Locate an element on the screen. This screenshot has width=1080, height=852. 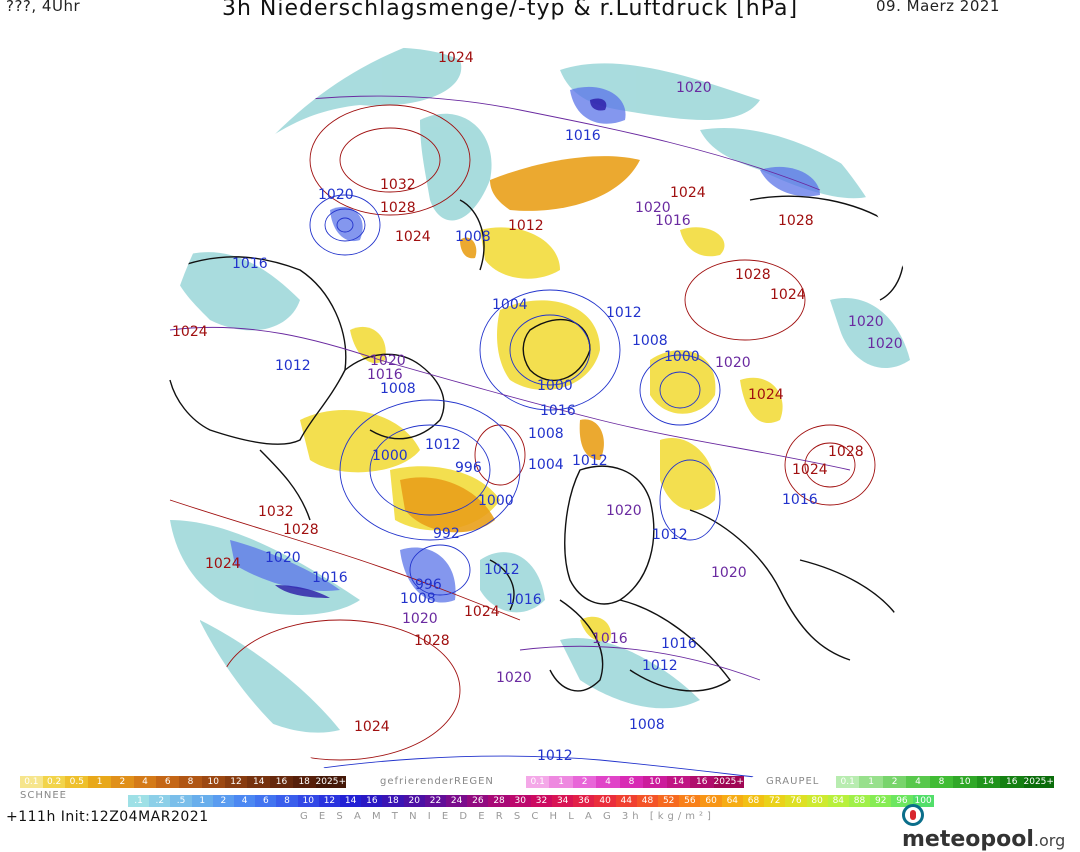
meteopool-logo: meteopool.org is located at coordinates (991, 827).